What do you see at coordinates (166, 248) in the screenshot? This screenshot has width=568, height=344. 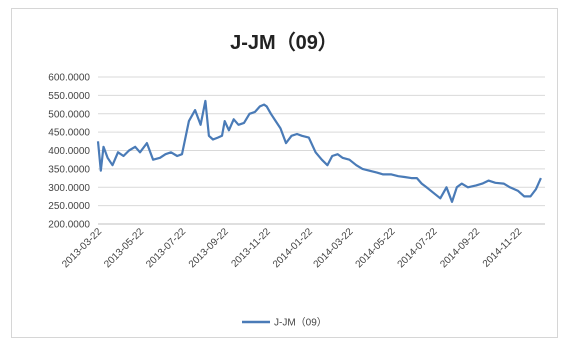 I see `x-tick-label: 2013-07-22` at bounding box center [166, 248].